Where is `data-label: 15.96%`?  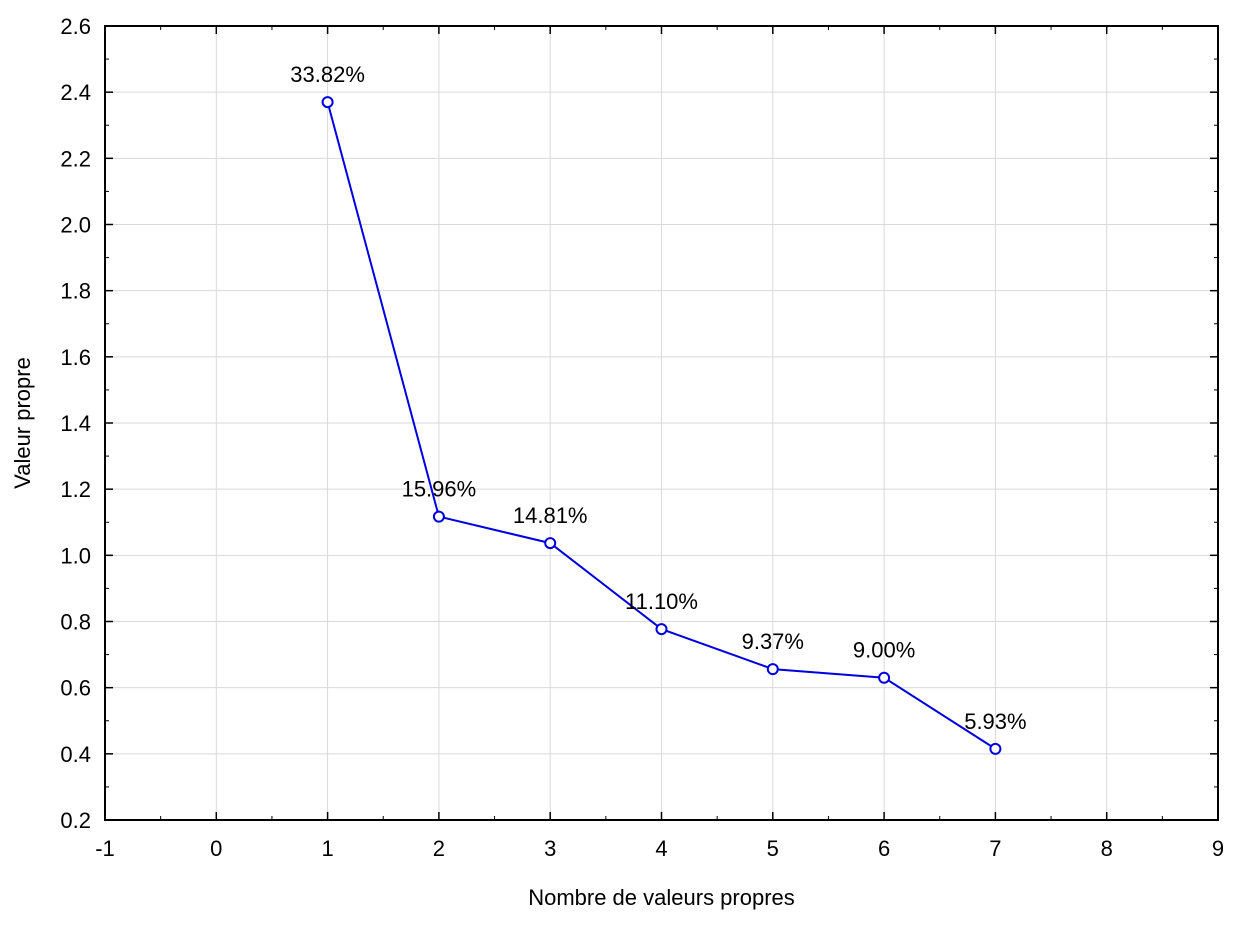 data-label: 15.96% is located at coordinates (439, 489).